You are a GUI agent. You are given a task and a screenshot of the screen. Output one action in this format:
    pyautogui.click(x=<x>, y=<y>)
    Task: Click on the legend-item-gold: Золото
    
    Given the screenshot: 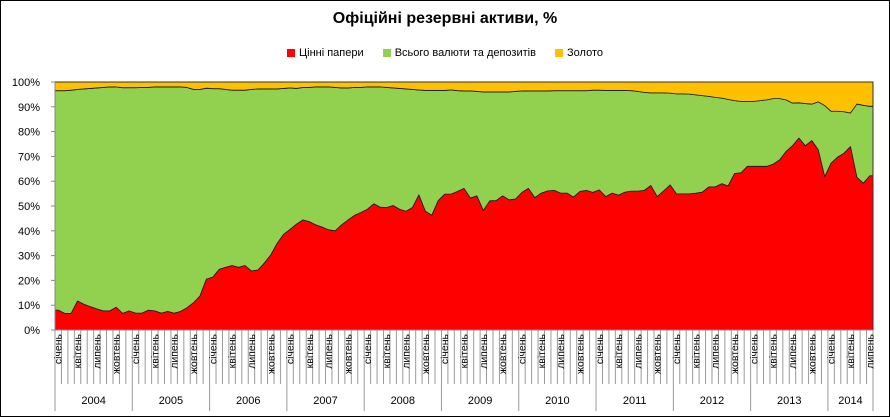 What is the action you would take?
    pyautogui.click(x=579, y=53)
    